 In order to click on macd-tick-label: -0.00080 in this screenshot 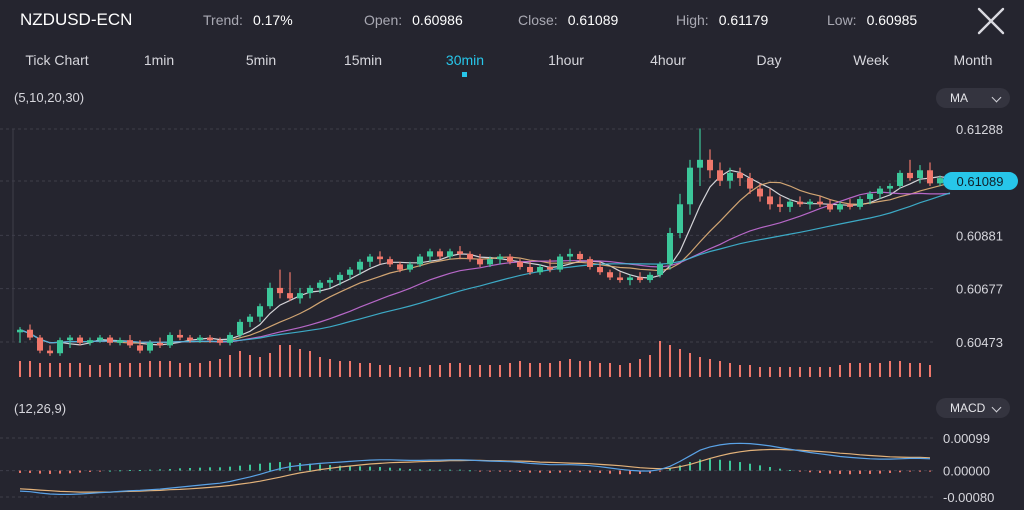, I will do `click(968, 497)`.